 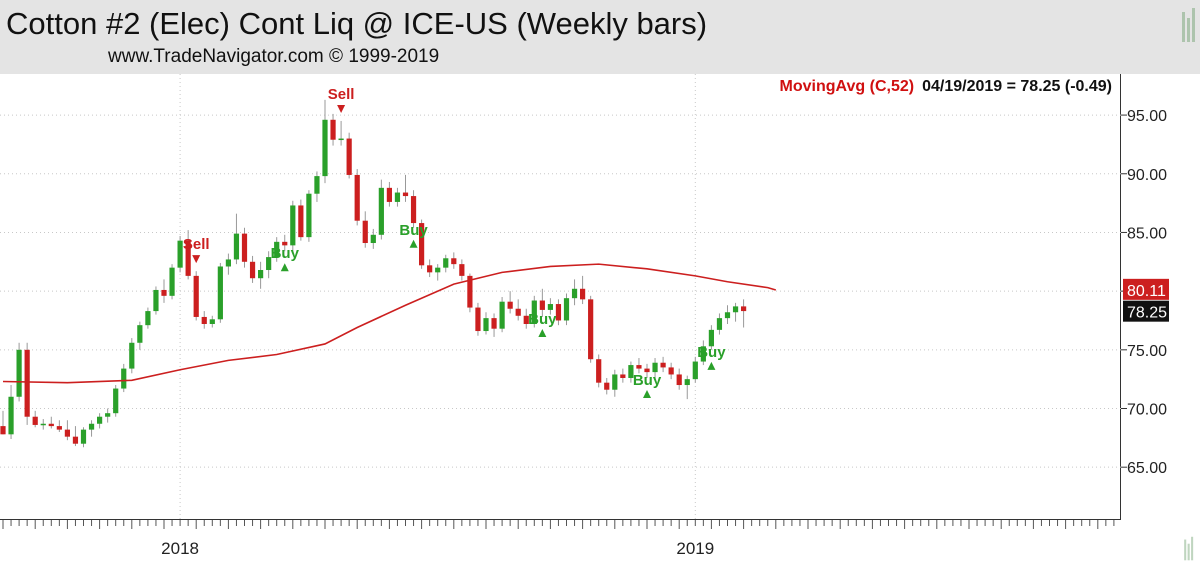 I want to click on time-axis: 2018 2019, so click(x=561, y=545).